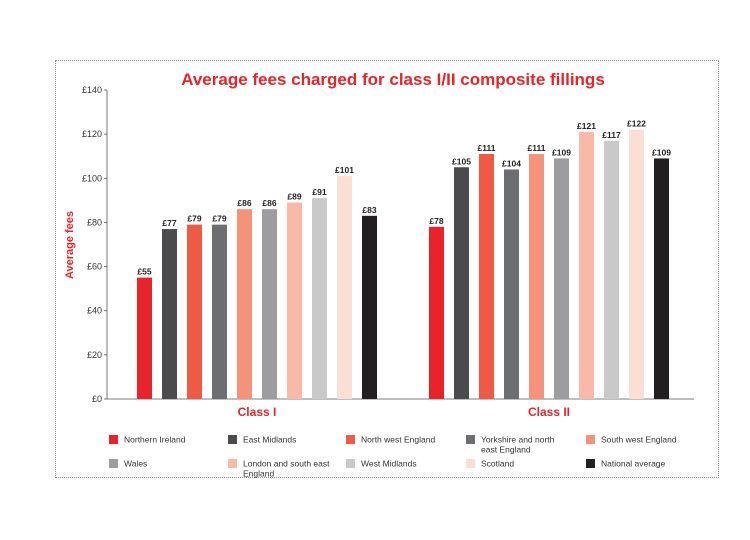  What do you see at coordinates (404, 412) in the screenshot?
I see `group-labels: Class I Class II` at bounding box center [404, 412].